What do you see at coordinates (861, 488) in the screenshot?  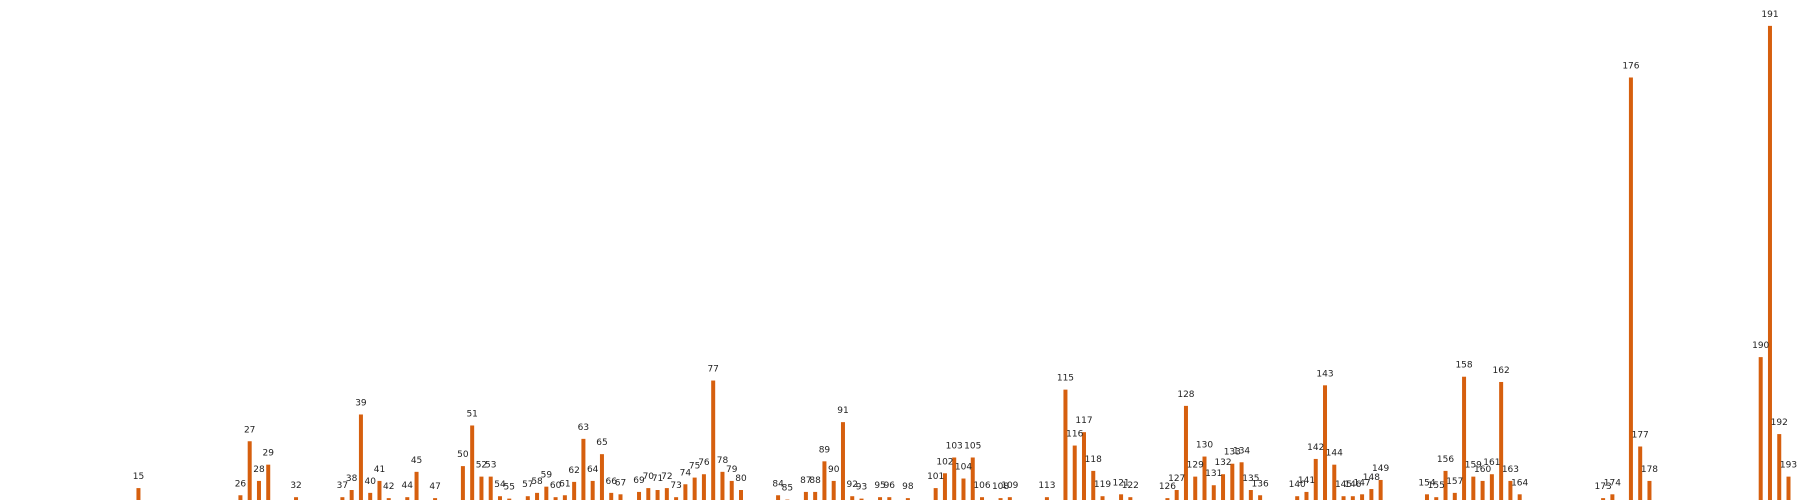 I see `bar-label-93: 93` at bounding box center [861, 488].